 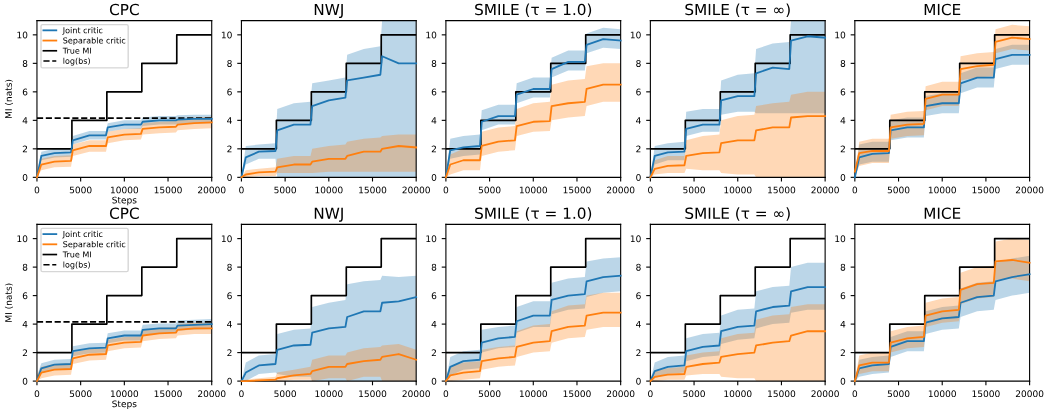 I want to click on legend-label: True MI, so click(x=76, y=254).